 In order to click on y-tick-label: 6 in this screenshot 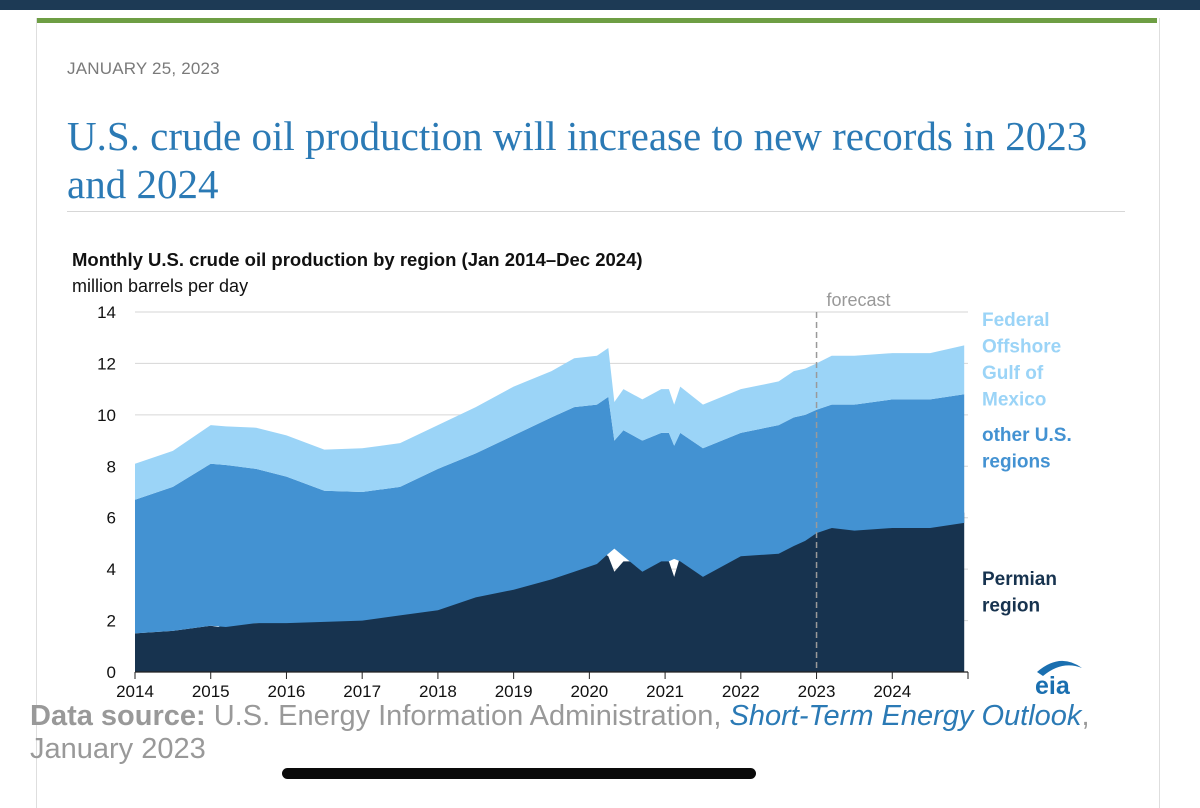, I will do `click(111, 518)`.